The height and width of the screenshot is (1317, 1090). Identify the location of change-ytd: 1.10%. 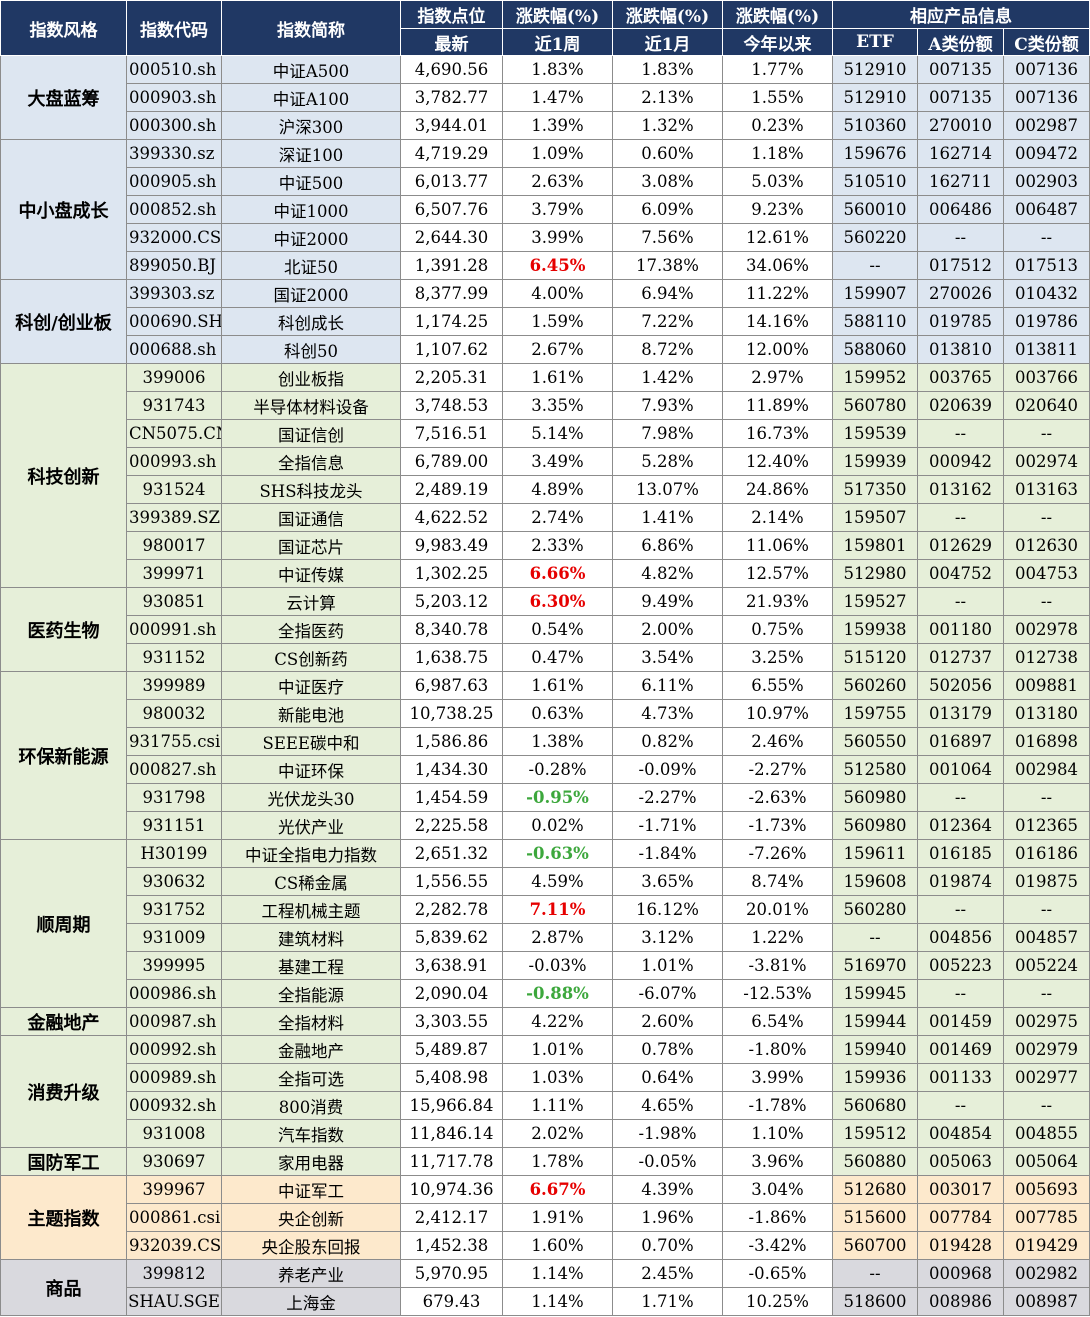
(777, 1133).